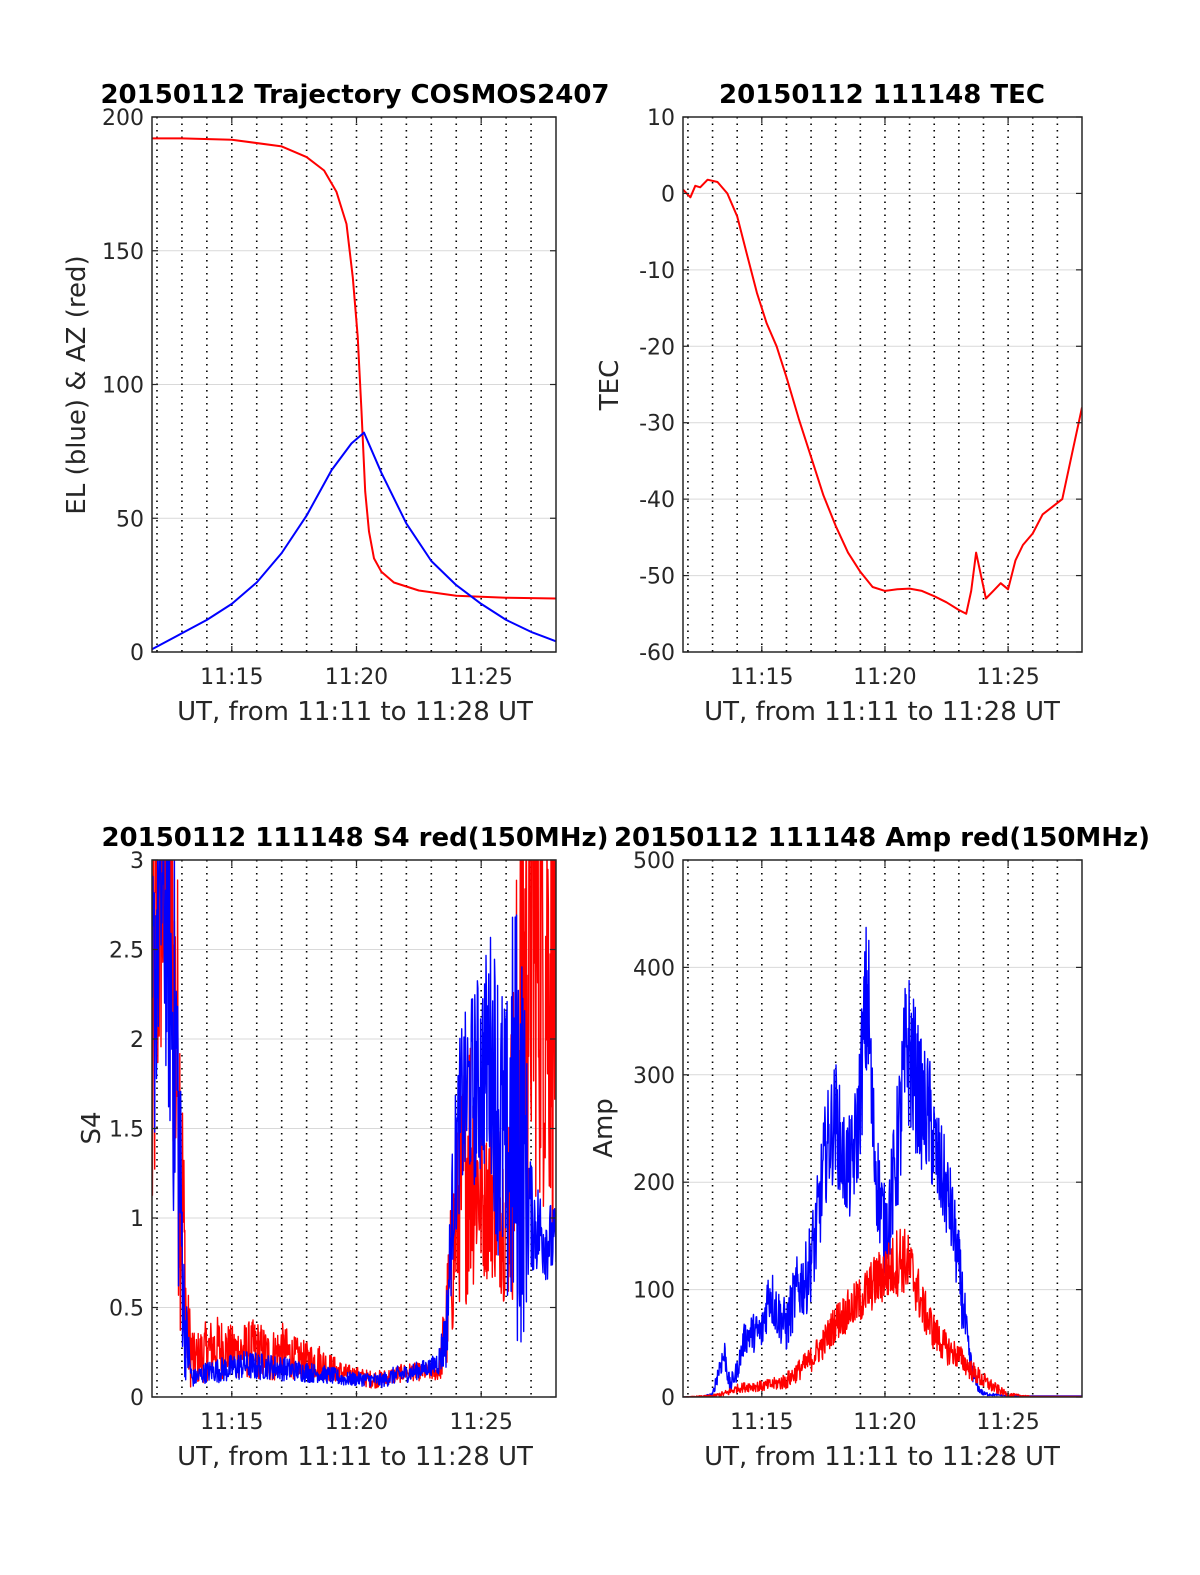 The image size is (1200, 1575). What do you see at coordinates (657, 577) in the screenshot?
I see `y-tick-label: -50` at bounding box center [657, 577].